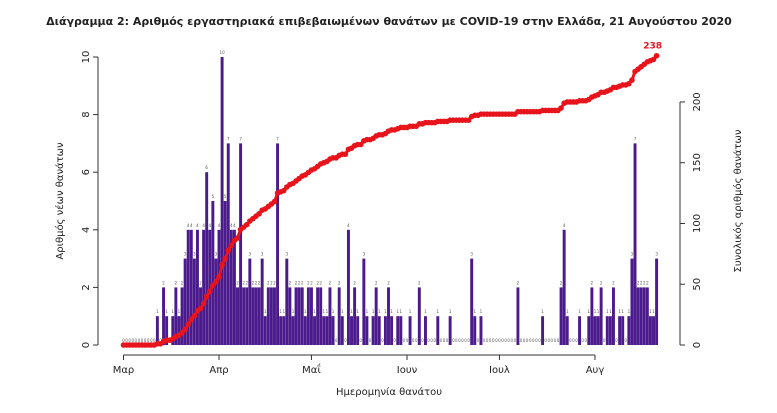 This screenshot has width=777, height=413. I want to click on y-axis-label: Αριθμός νέων θανάτων, so click(60, 201).